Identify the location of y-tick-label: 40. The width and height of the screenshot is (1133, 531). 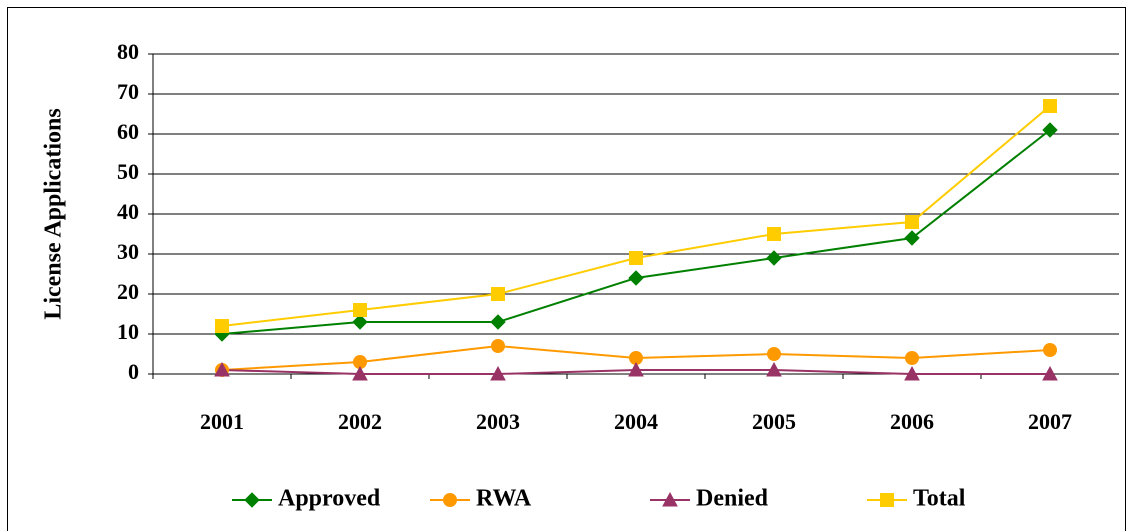
(128, 211).